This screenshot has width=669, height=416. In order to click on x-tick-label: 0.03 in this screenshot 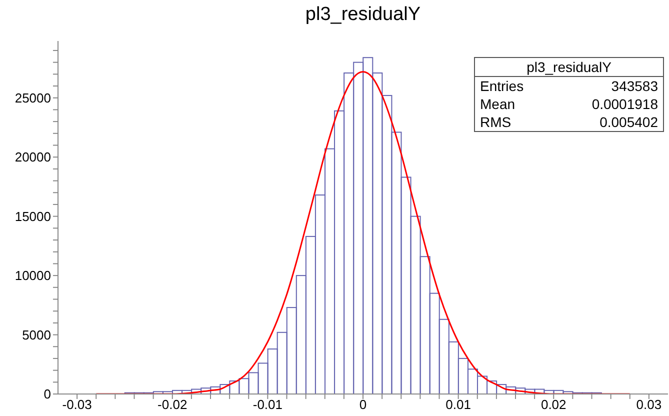, I will do `click(649, 404)`.